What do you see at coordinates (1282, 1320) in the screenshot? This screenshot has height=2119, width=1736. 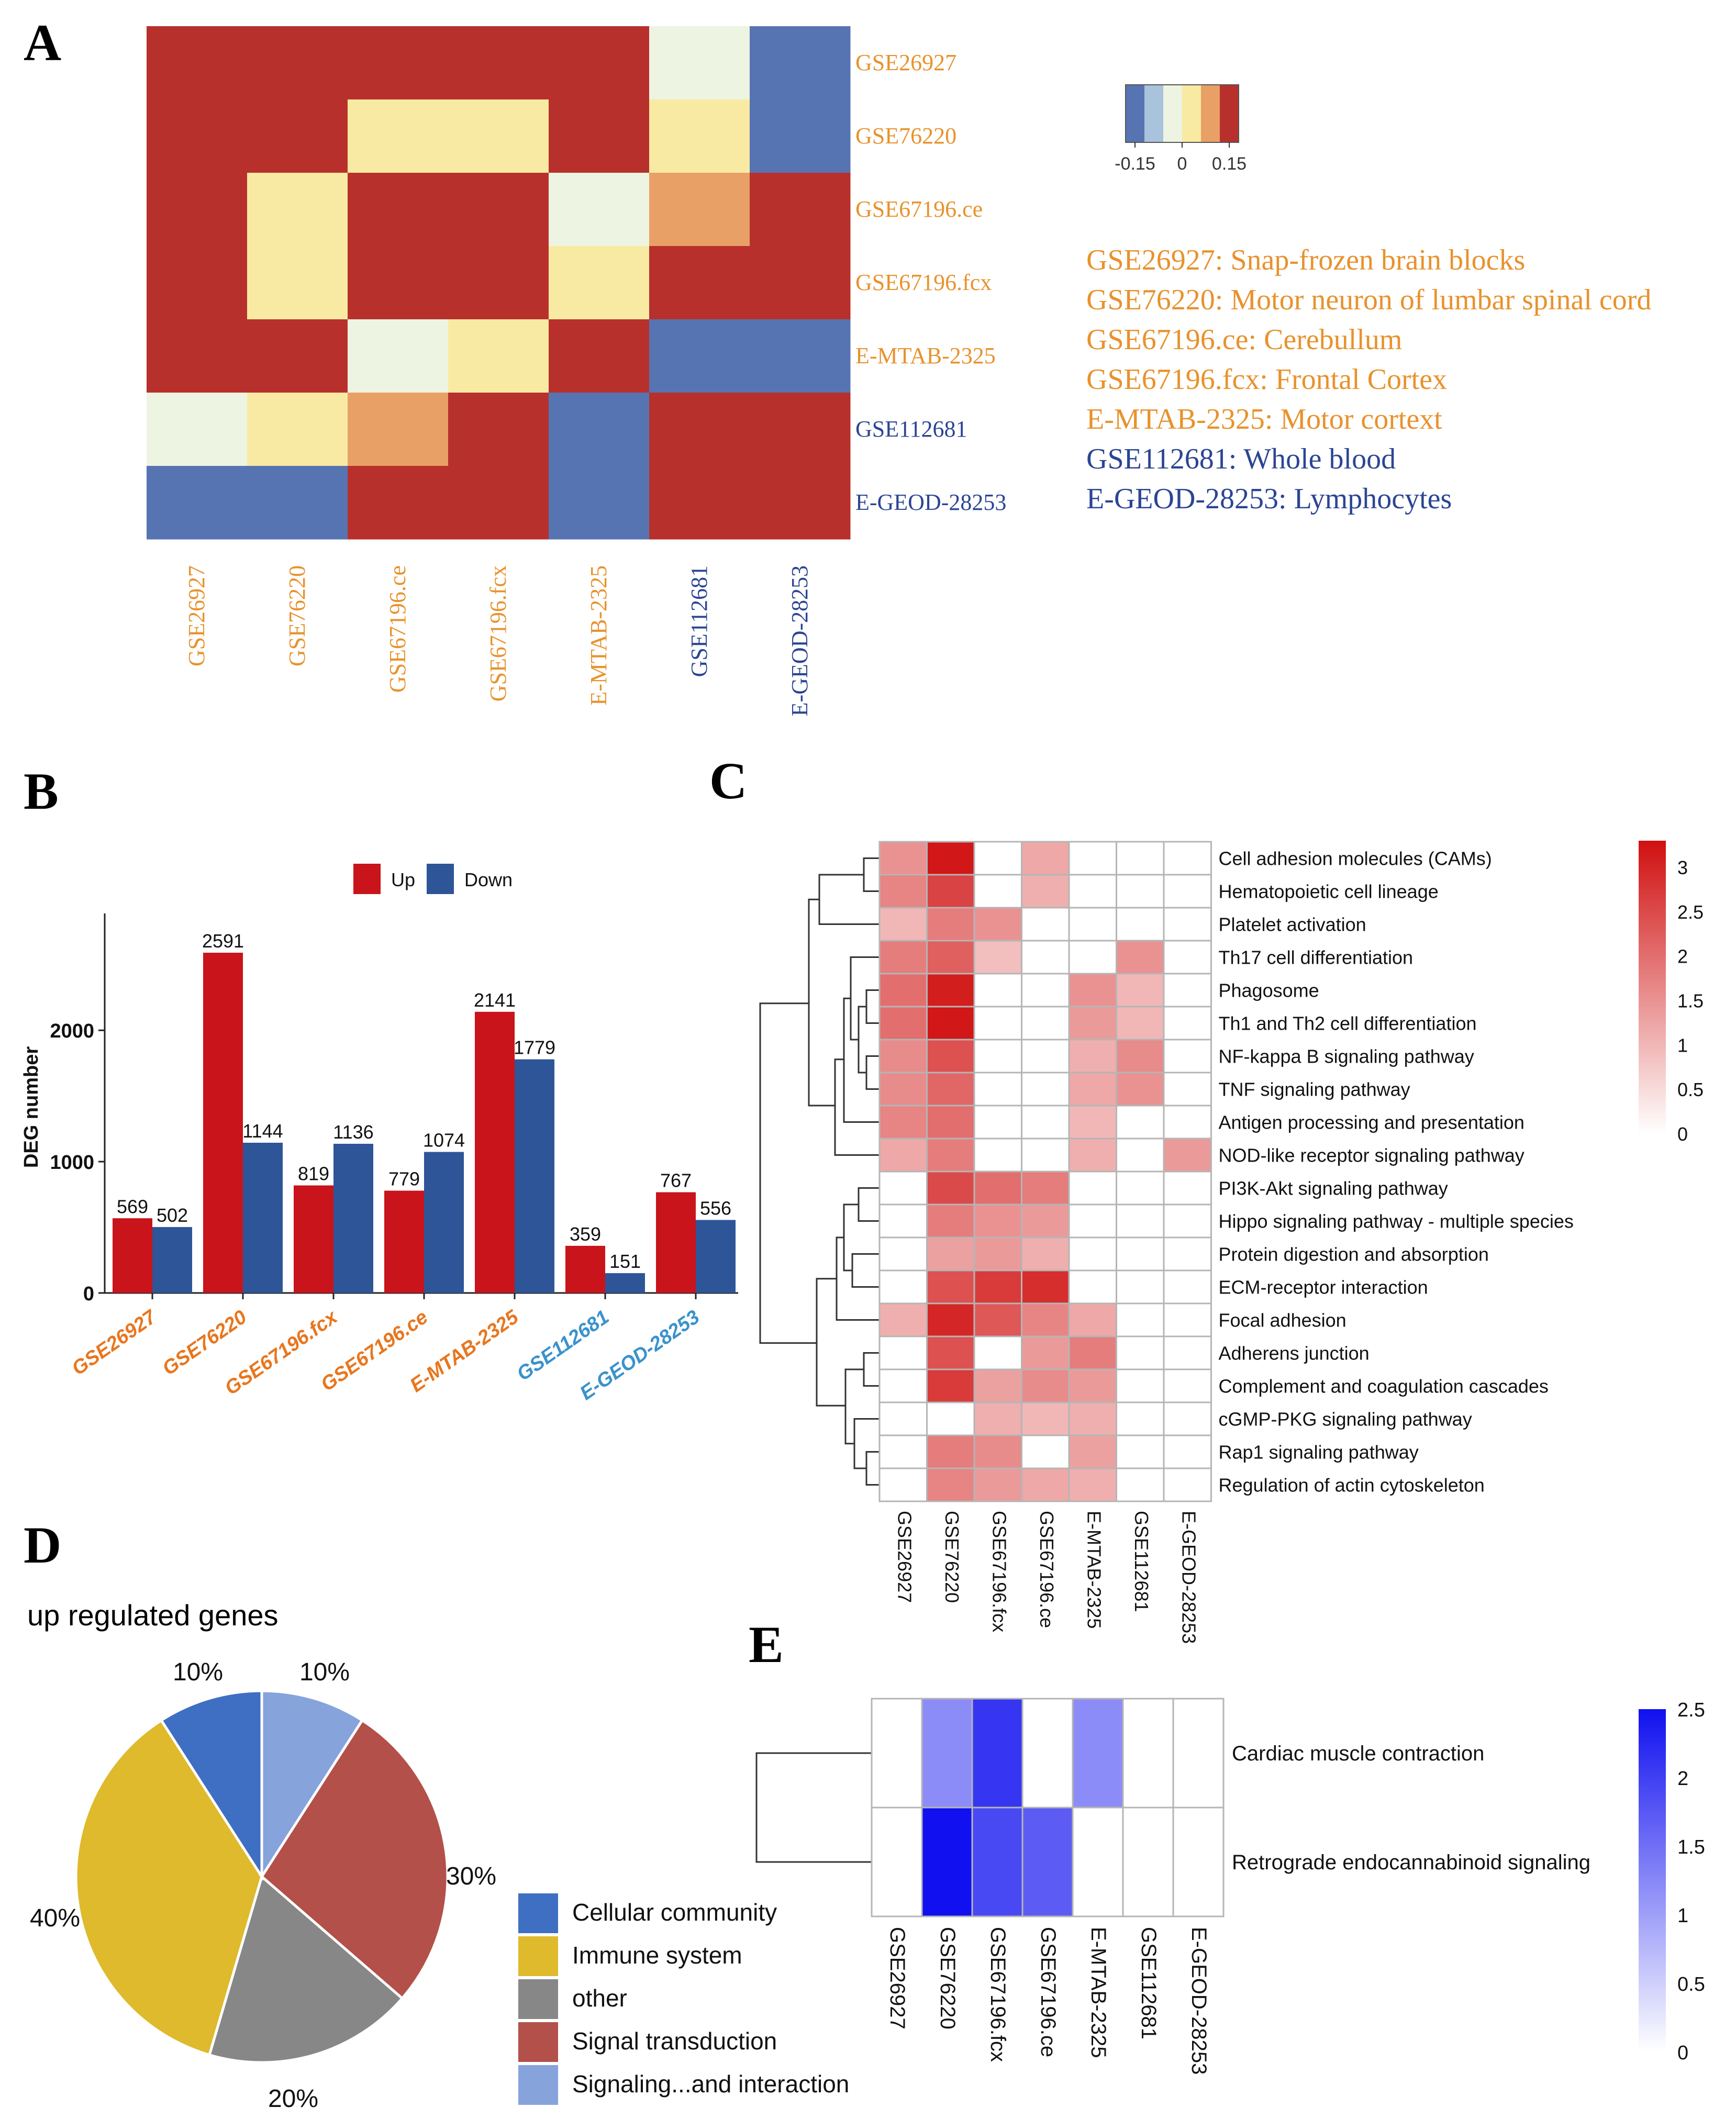 I see `kegg-row-label: Focal adhesion` at bounding box center [1282, 1320].